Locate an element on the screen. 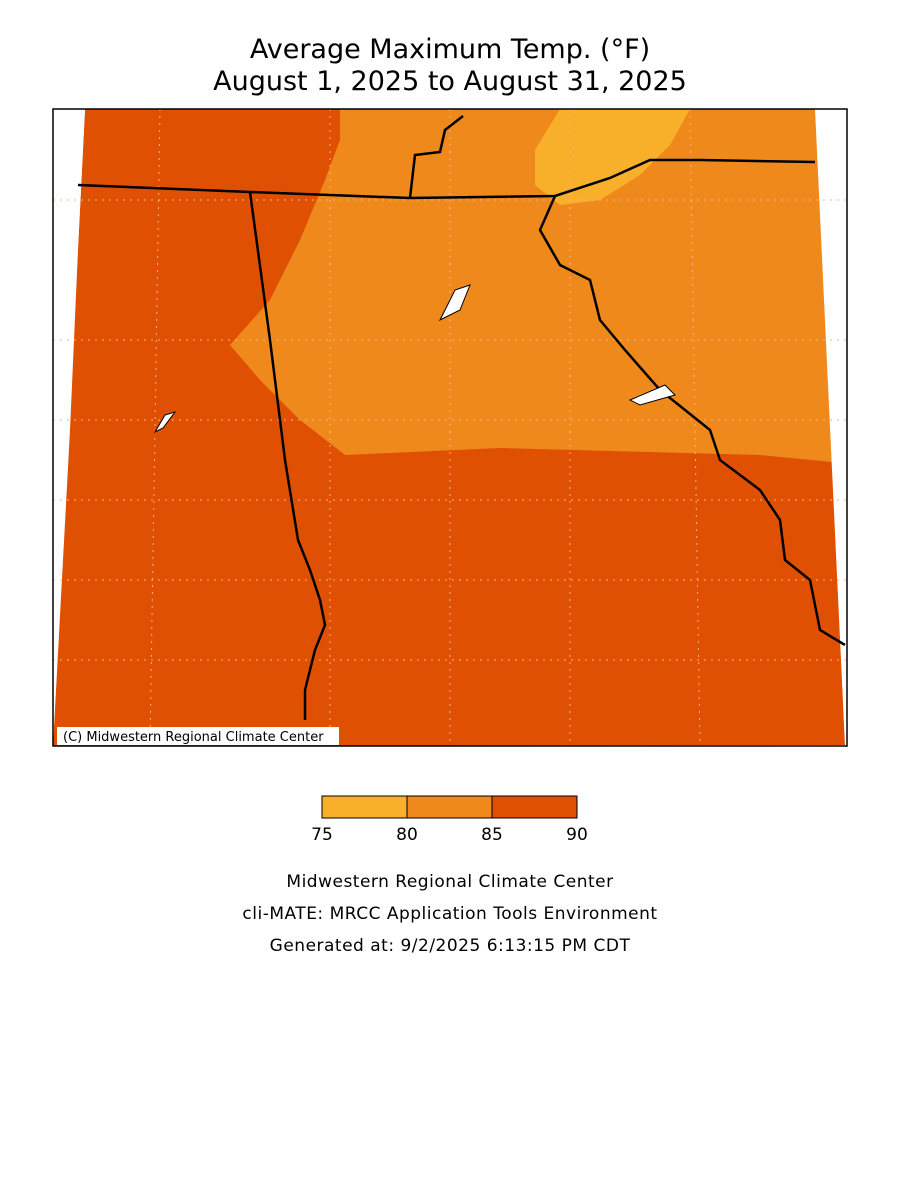 The width and height of the screenshot is (900, 1200). legend: 75 80 85 90 is located at coordinates (449, 820).